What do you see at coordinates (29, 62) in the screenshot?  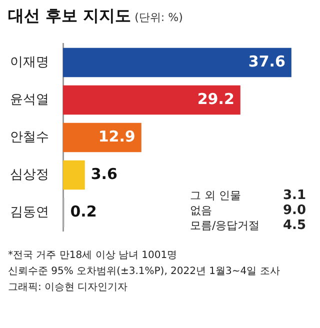 I see `y-tick-label: 이재명` at bounding box center [29, 62].